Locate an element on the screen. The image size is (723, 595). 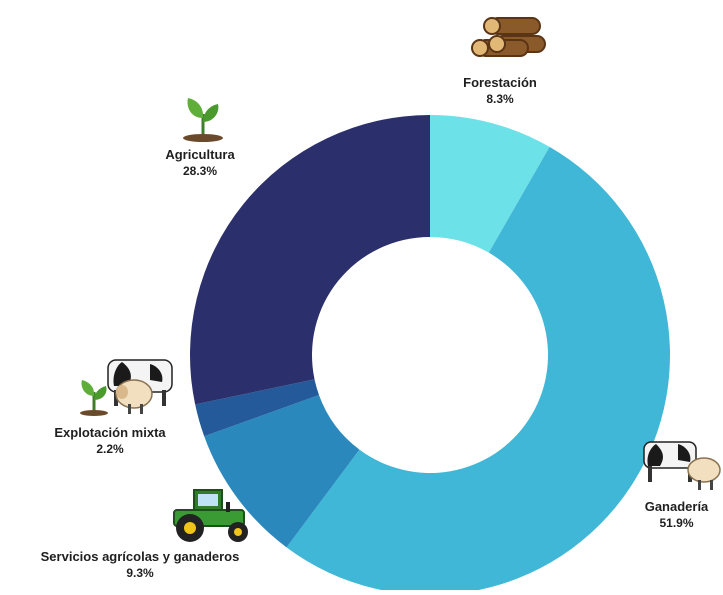
slice-label-agricultura: Agricultura 28.3% is located at coordinates (200, 163).